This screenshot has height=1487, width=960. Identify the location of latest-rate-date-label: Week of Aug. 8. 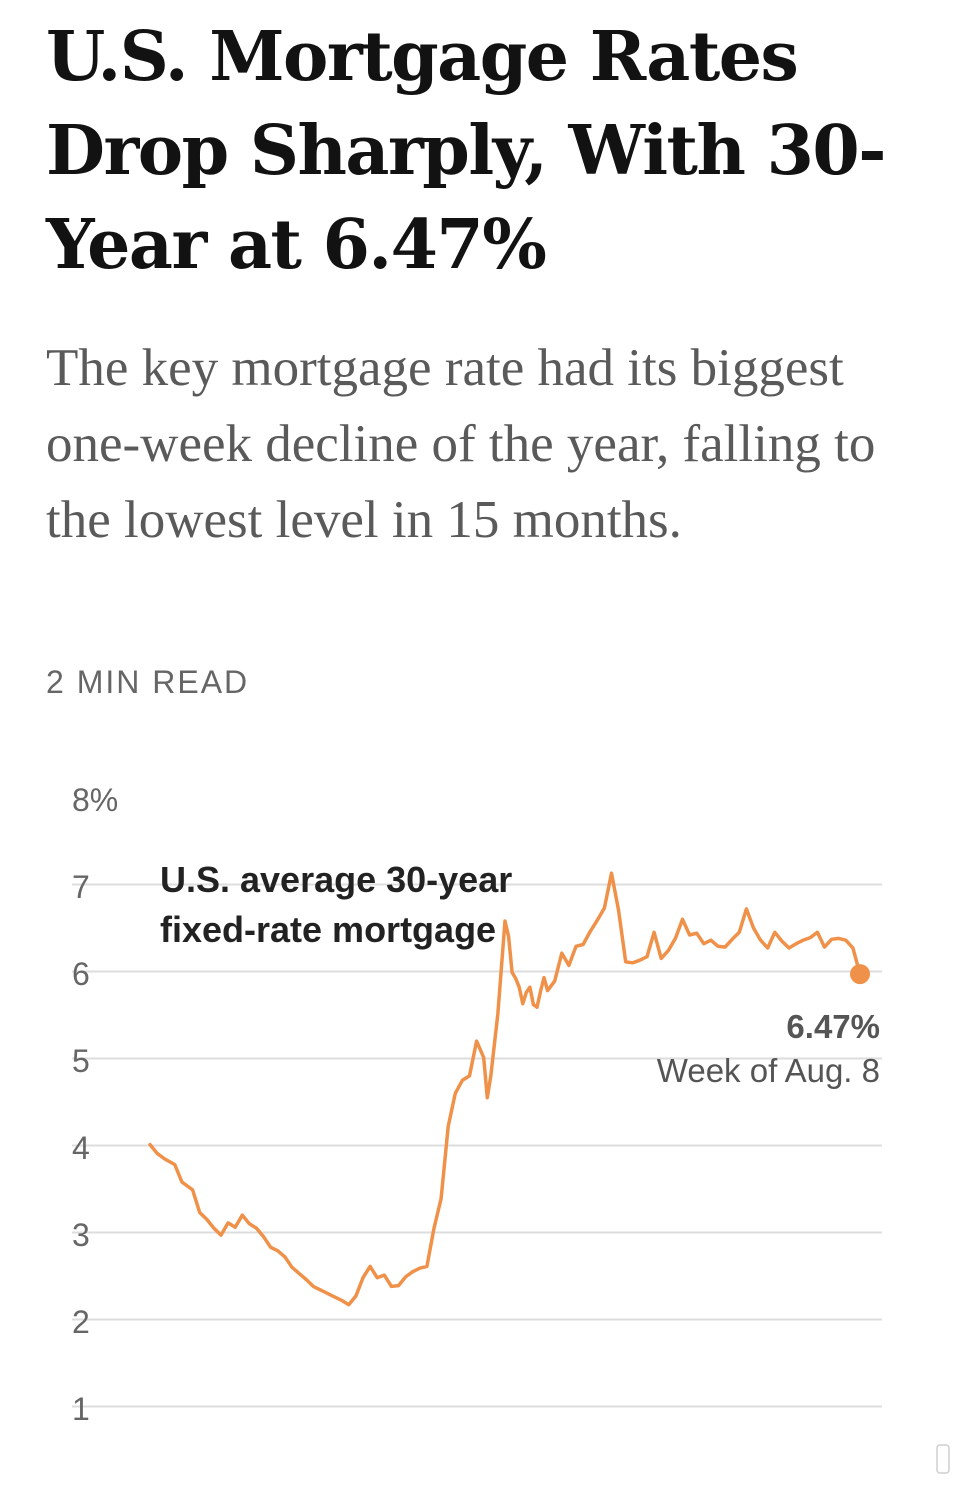
(768, 1070).